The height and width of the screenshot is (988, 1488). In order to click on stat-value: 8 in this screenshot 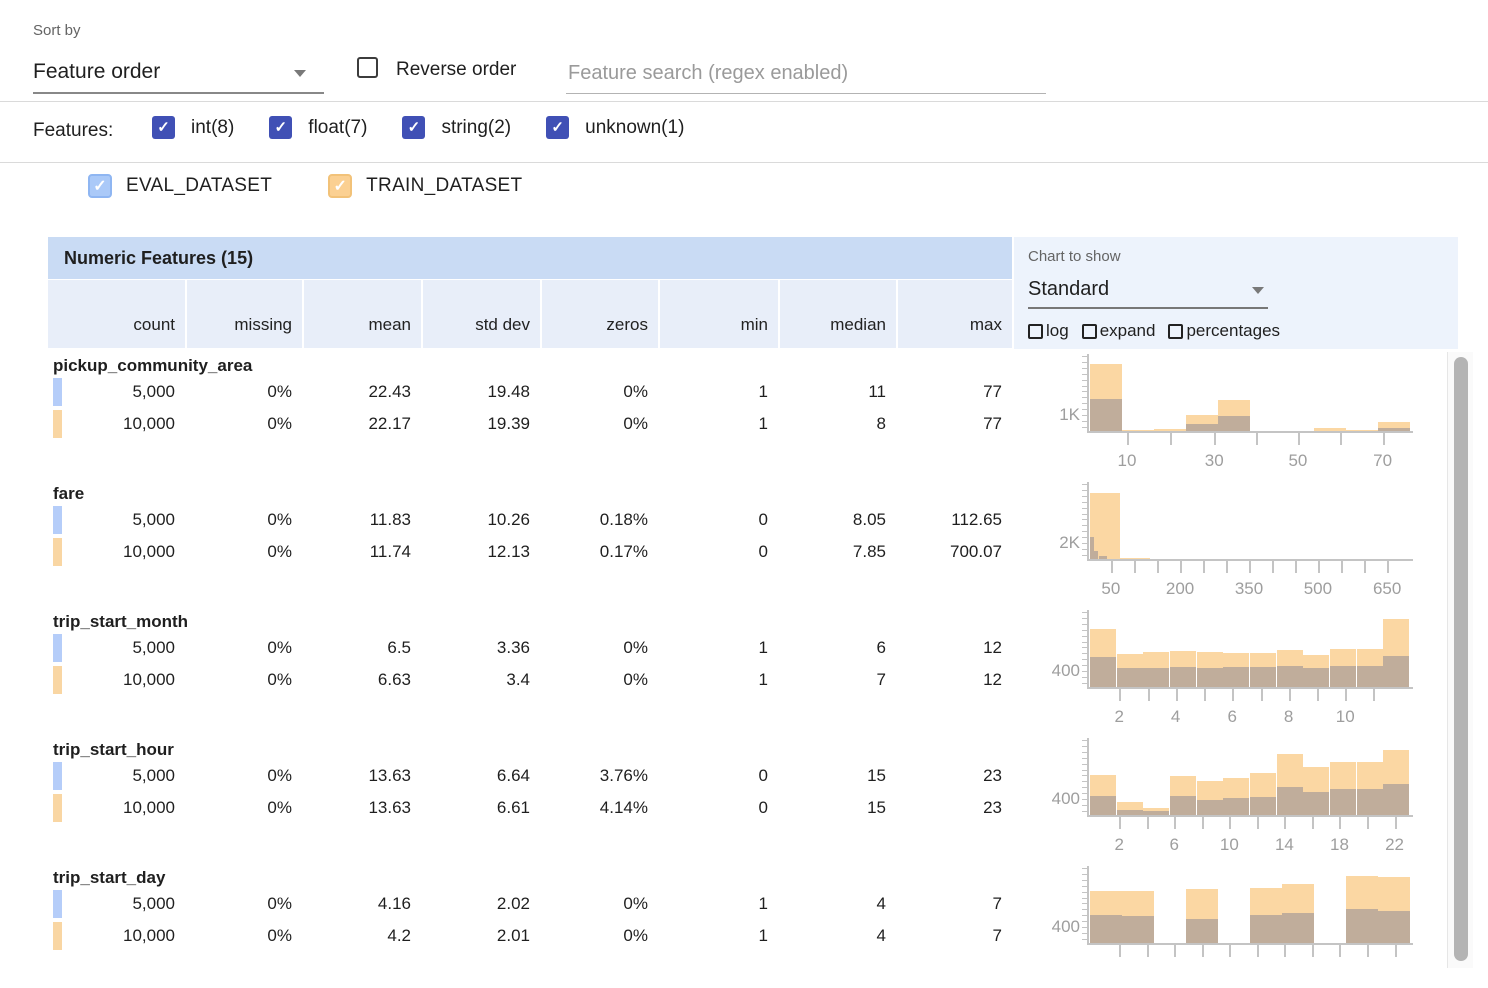, I will do `click(881, 423)`.